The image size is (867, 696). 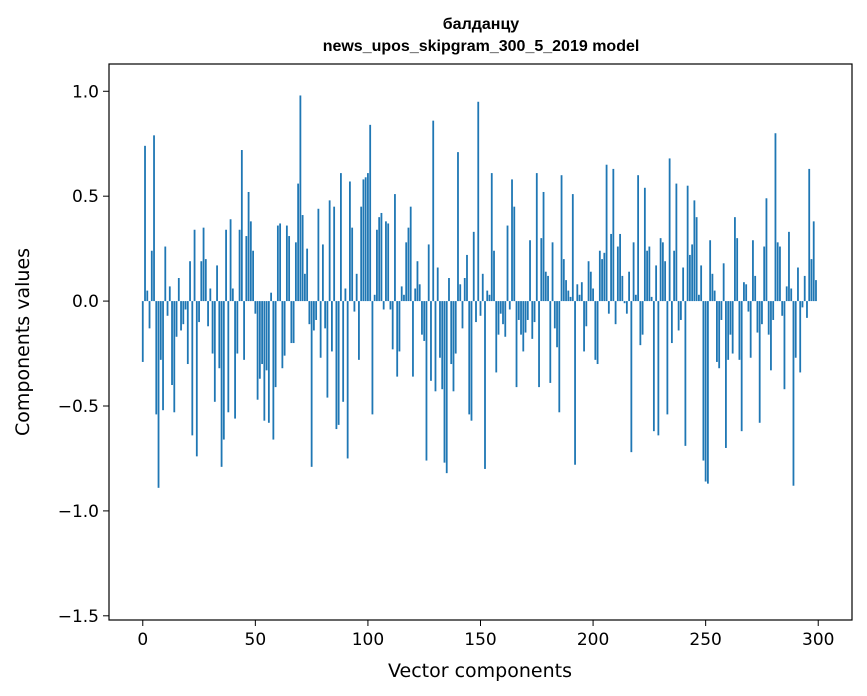 I want to click on y-tick-label: −1.0, so click(x=78, y=512).